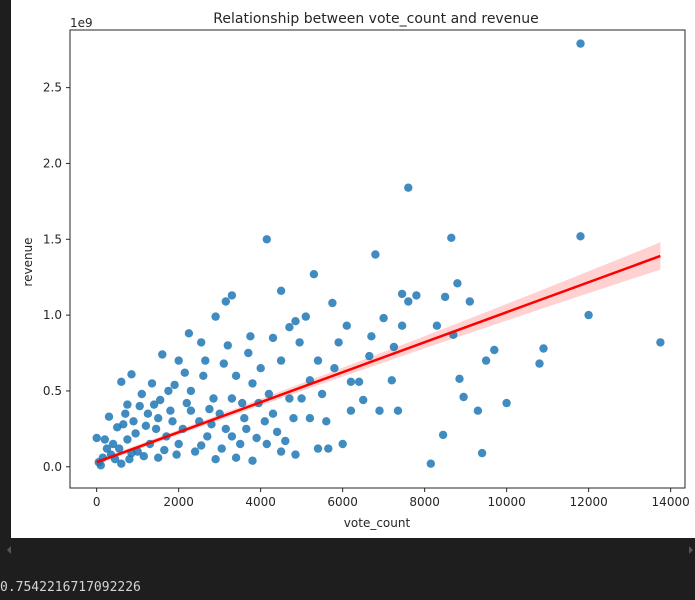 The width and height of the screenshot is (695, 600). I want to click on x-tick-label: 4000, so click(260, 502).